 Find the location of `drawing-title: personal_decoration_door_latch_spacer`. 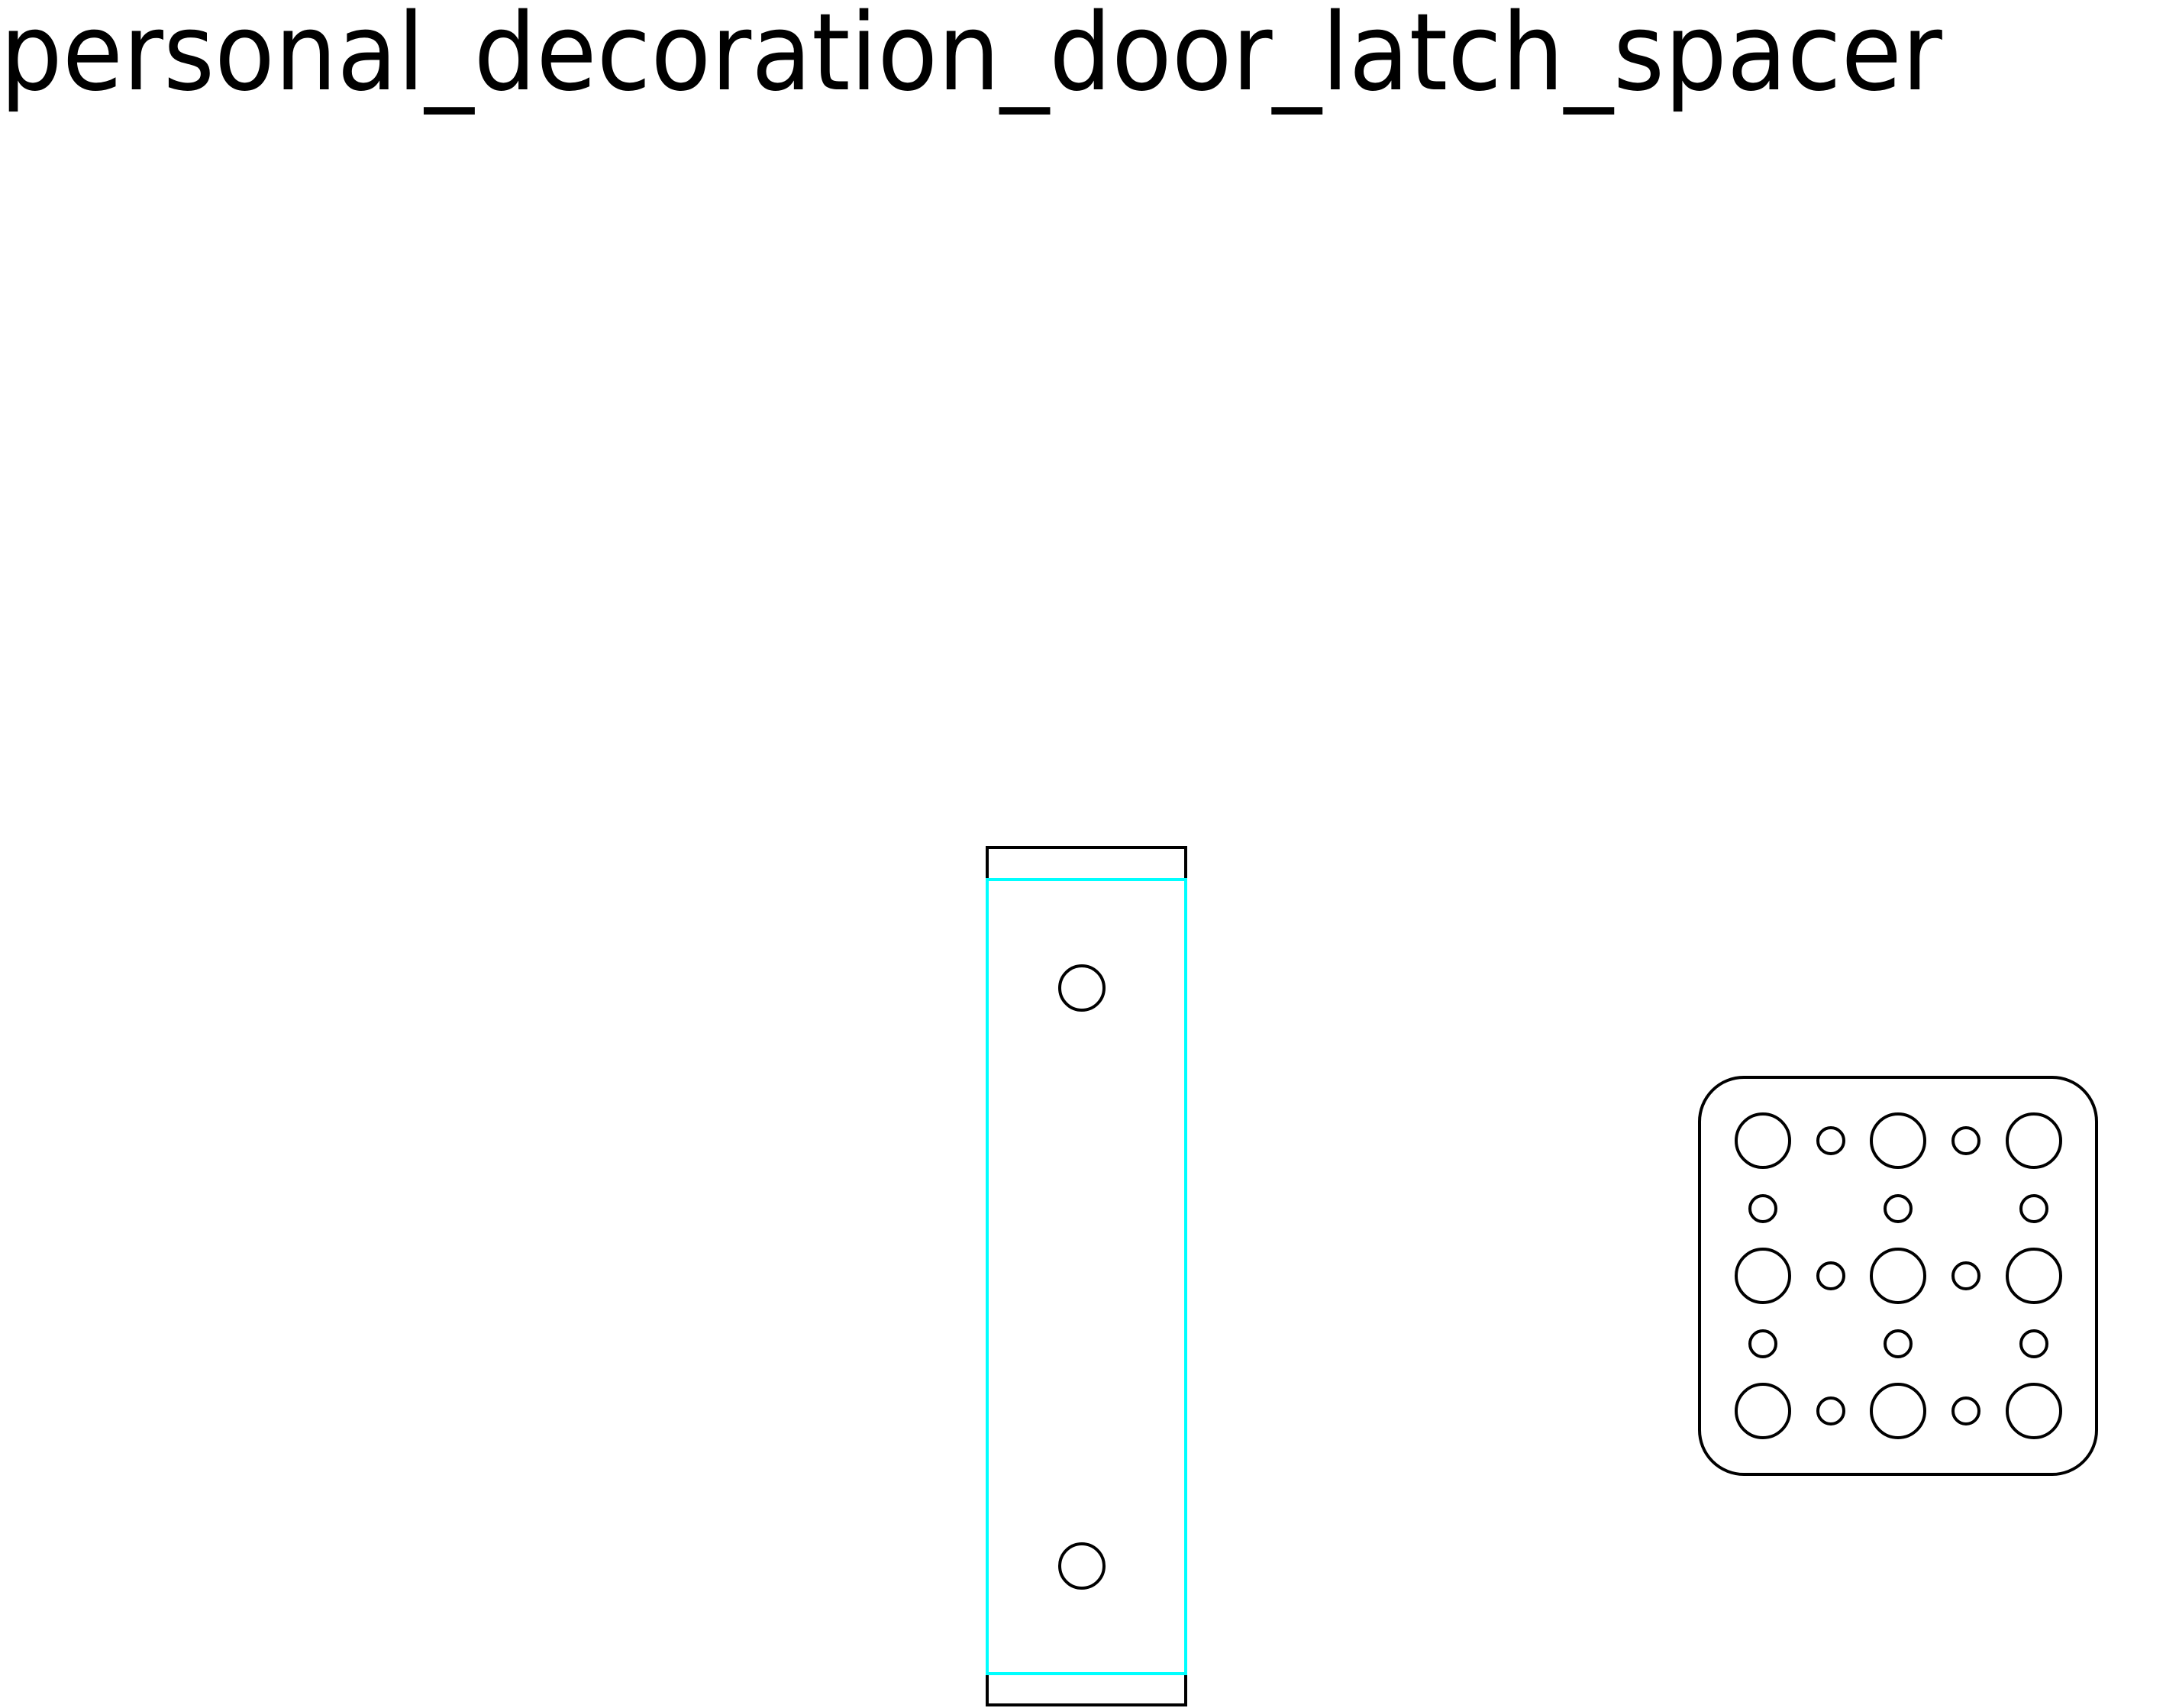

drawing-title: personal_decoration_door_latch_spacer is located at coordinates (971, 57).